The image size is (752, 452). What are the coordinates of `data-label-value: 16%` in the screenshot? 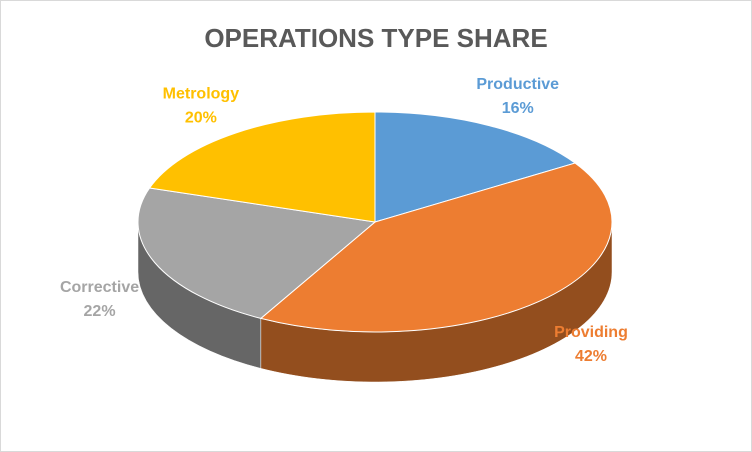 It's located at (518, 108).